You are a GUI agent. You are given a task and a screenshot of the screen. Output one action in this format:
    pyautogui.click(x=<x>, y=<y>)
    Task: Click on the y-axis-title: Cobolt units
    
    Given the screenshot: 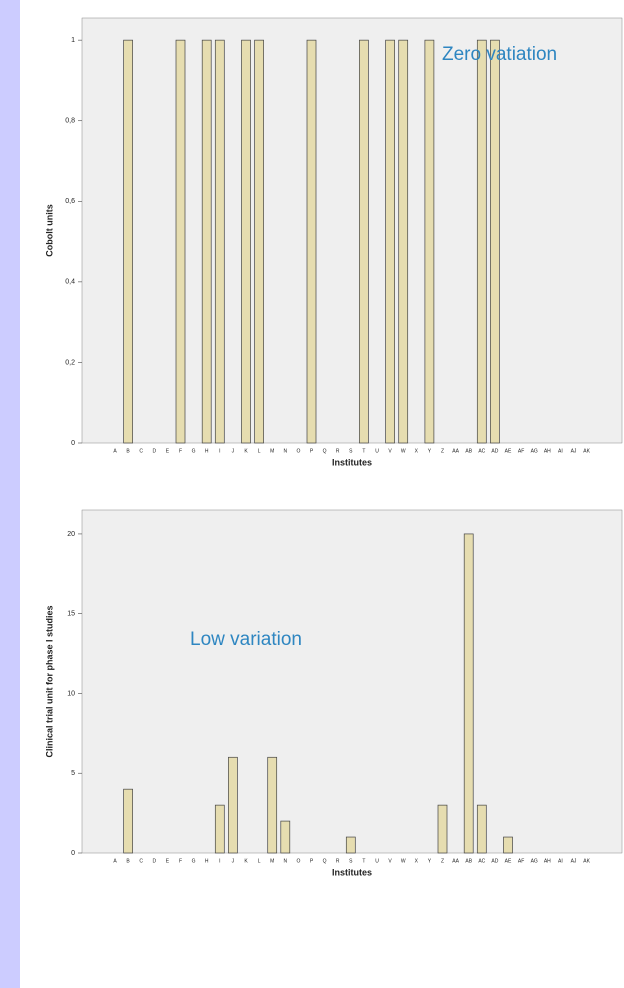 What is the action you would take?
    pyautogui.click(x=49, y=230)
    